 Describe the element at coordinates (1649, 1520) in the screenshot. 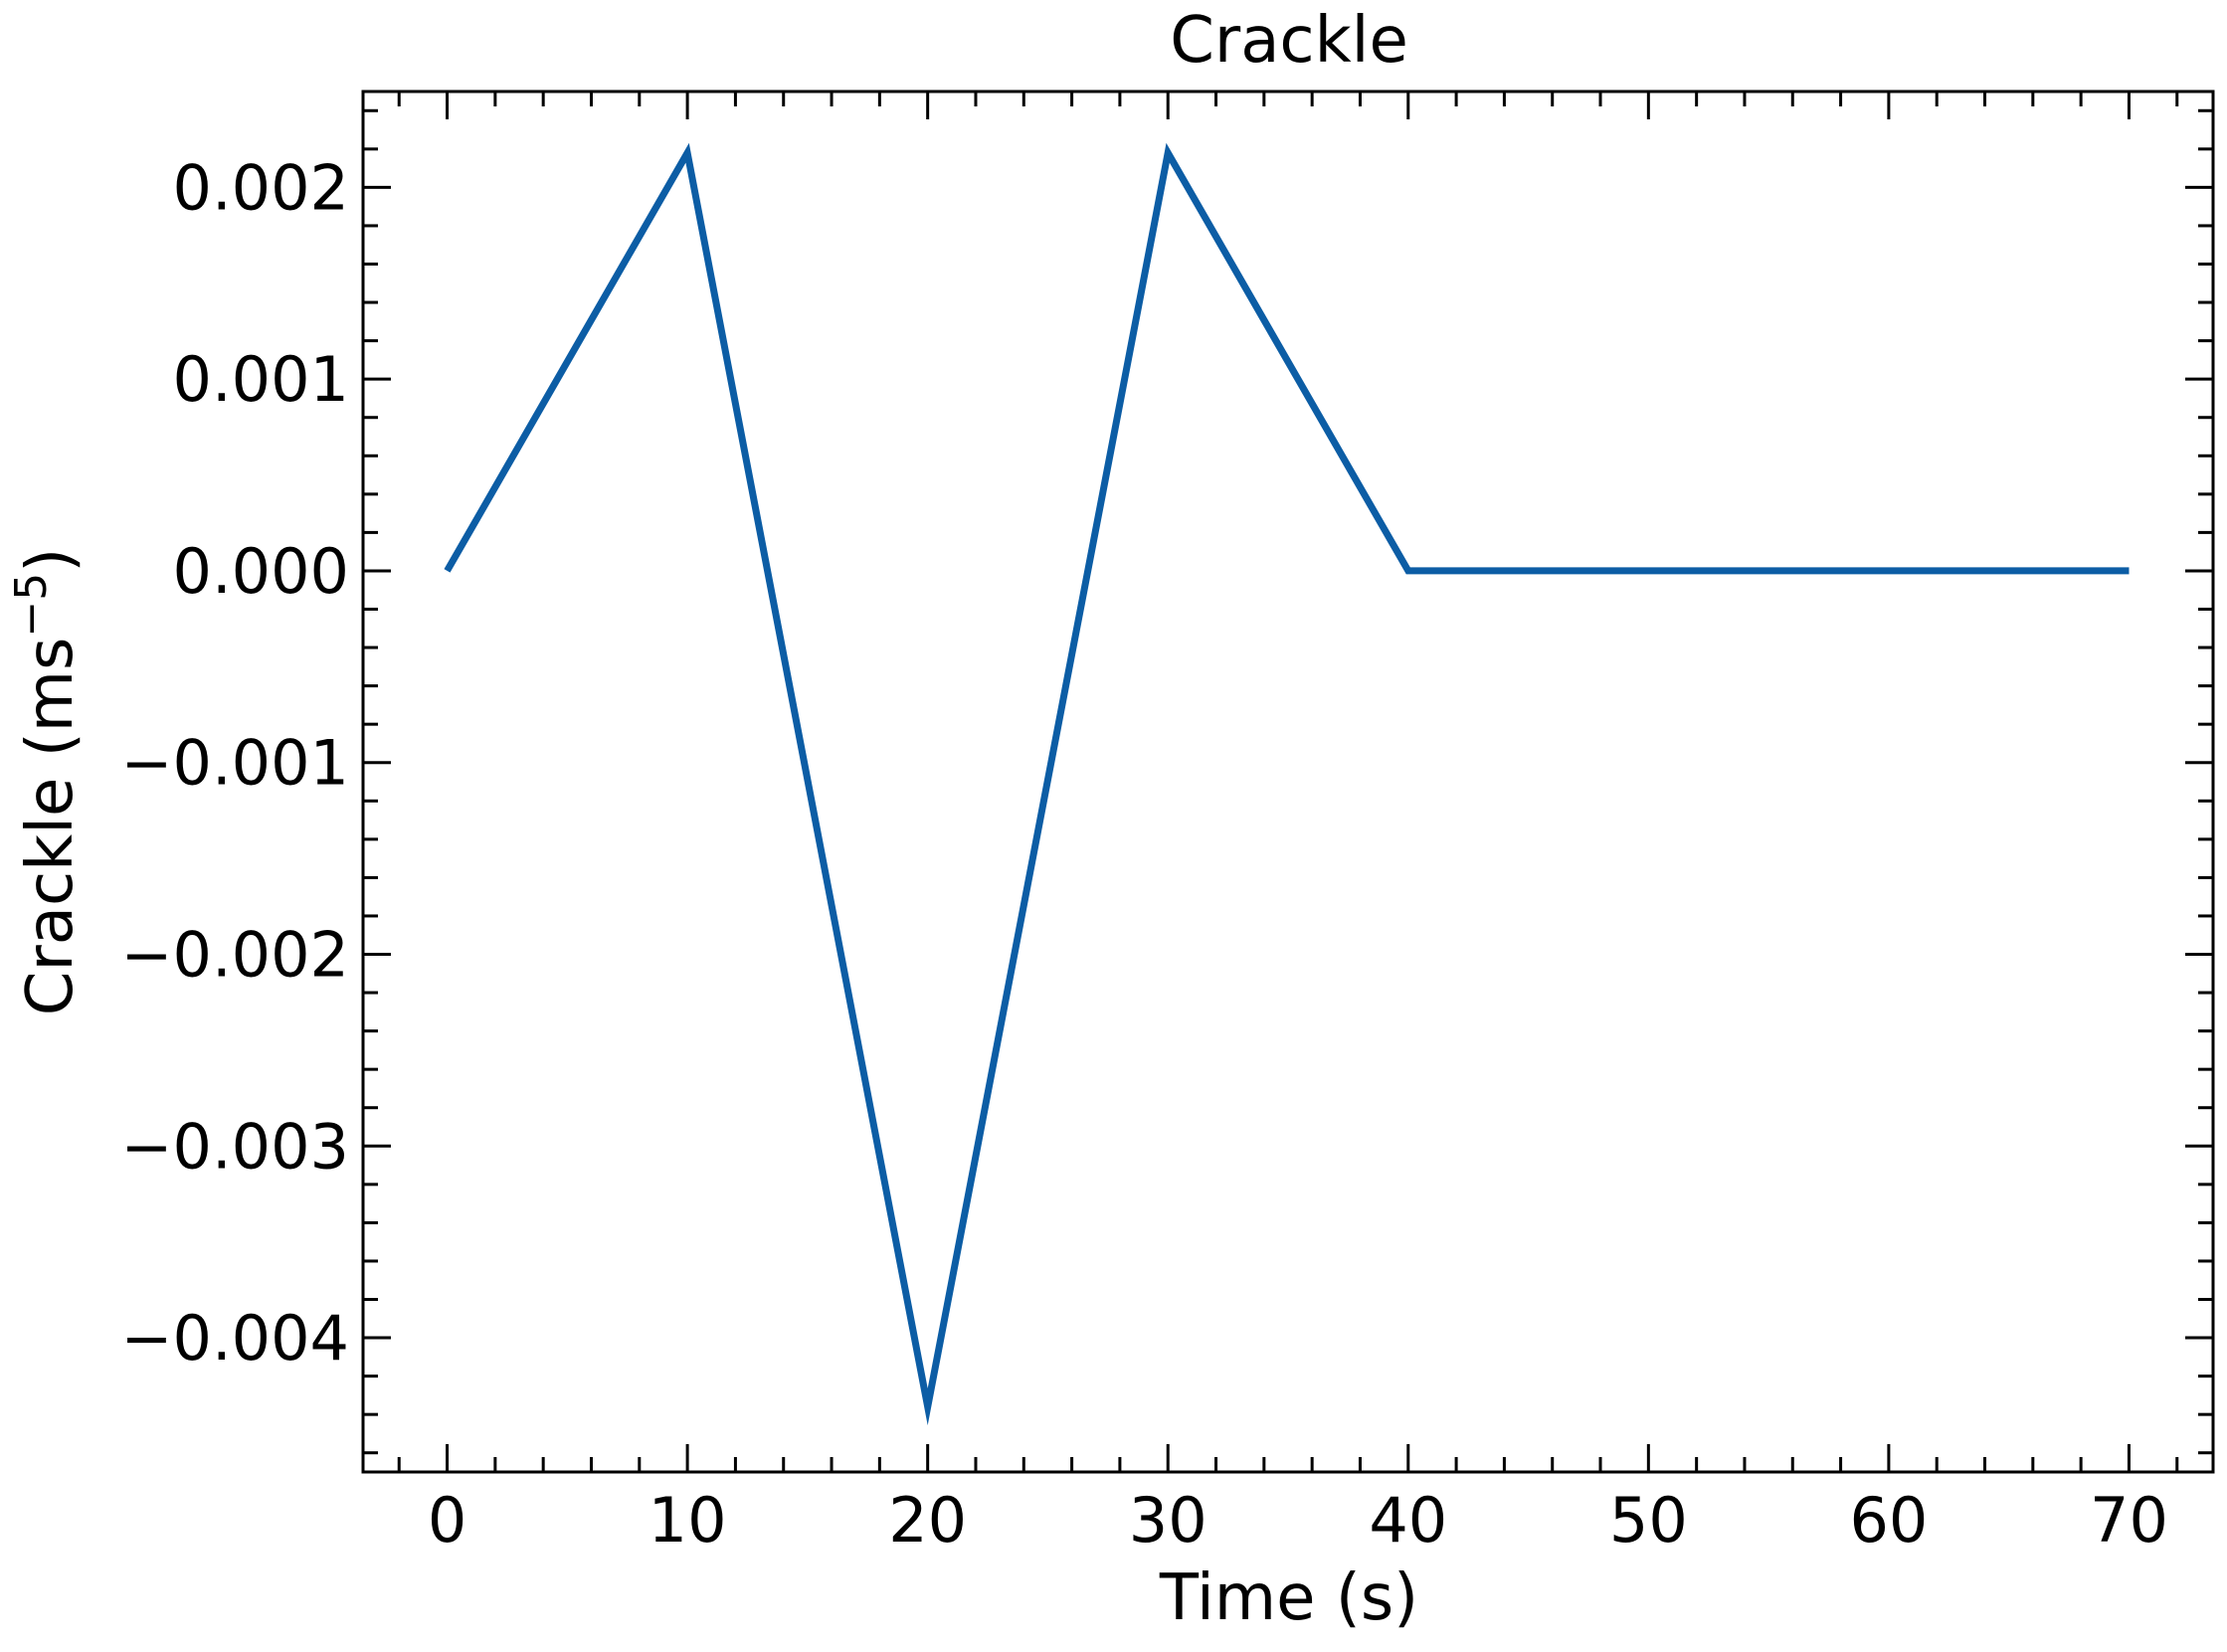

I see `x-tick-label: 50` at that location.